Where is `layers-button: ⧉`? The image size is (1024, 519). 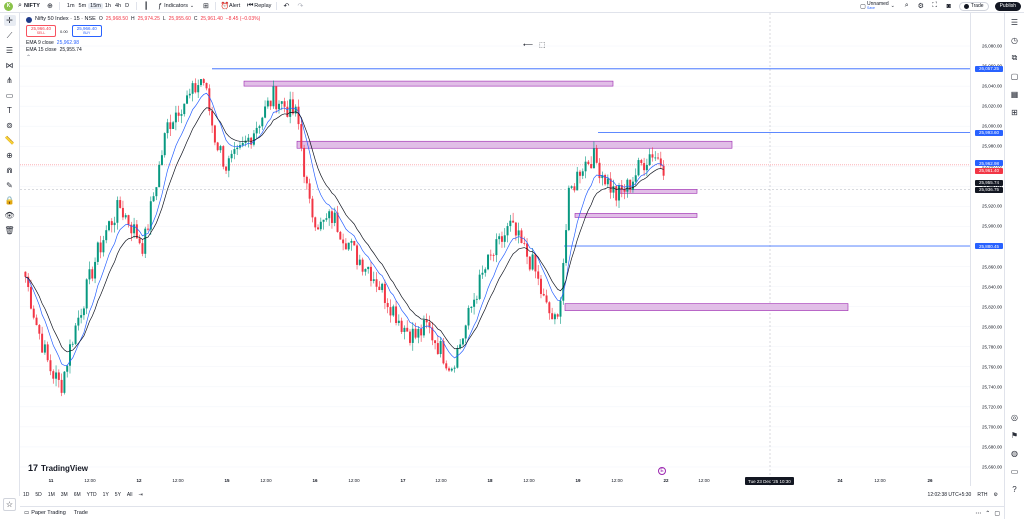
layers-button: ⧉ is located at coordinates (1015, 58).